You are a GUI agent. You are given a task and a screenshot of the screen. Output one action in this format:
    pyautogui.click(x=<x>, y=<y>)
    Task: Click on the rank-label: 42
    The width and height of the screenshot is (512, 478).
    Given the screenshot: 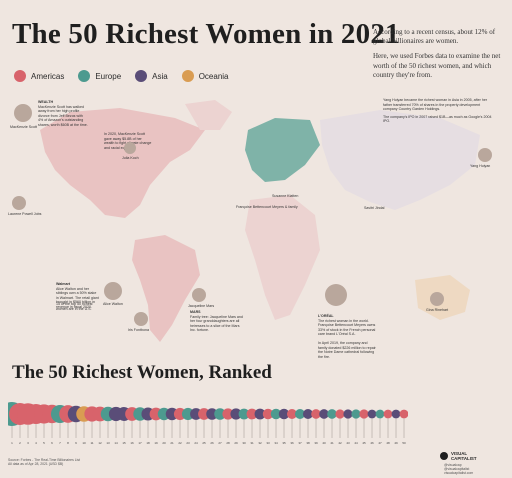 What is the action you would take?
    pyautogui.click(x=340, y=443)
    